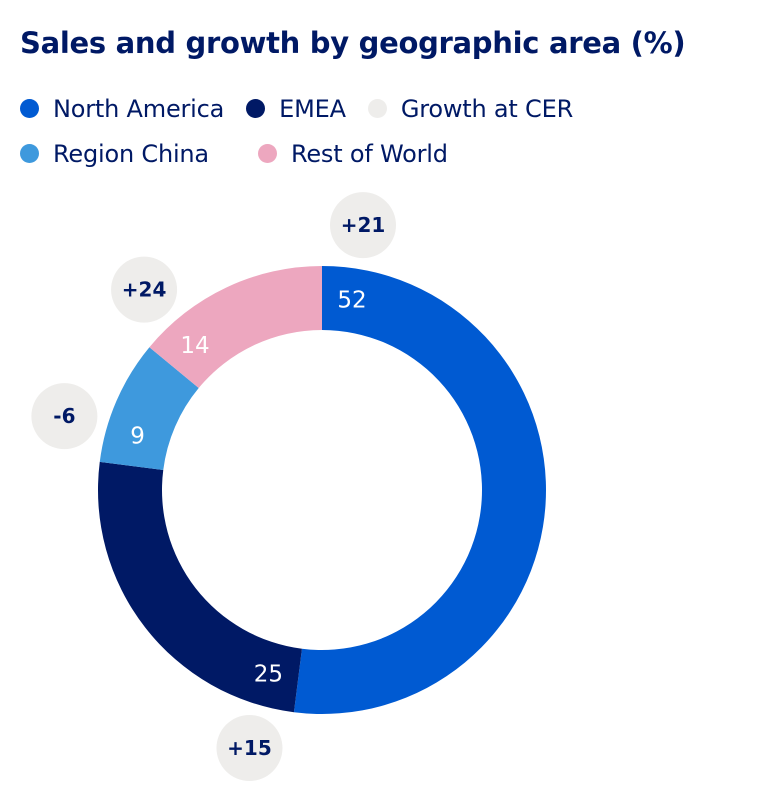 This screenshot has width=768, height=787. What do you see at coordinates (268, 674) in the screenshot?
I see `slice-value-label-emea: 25` at bounding box center [268, 674].